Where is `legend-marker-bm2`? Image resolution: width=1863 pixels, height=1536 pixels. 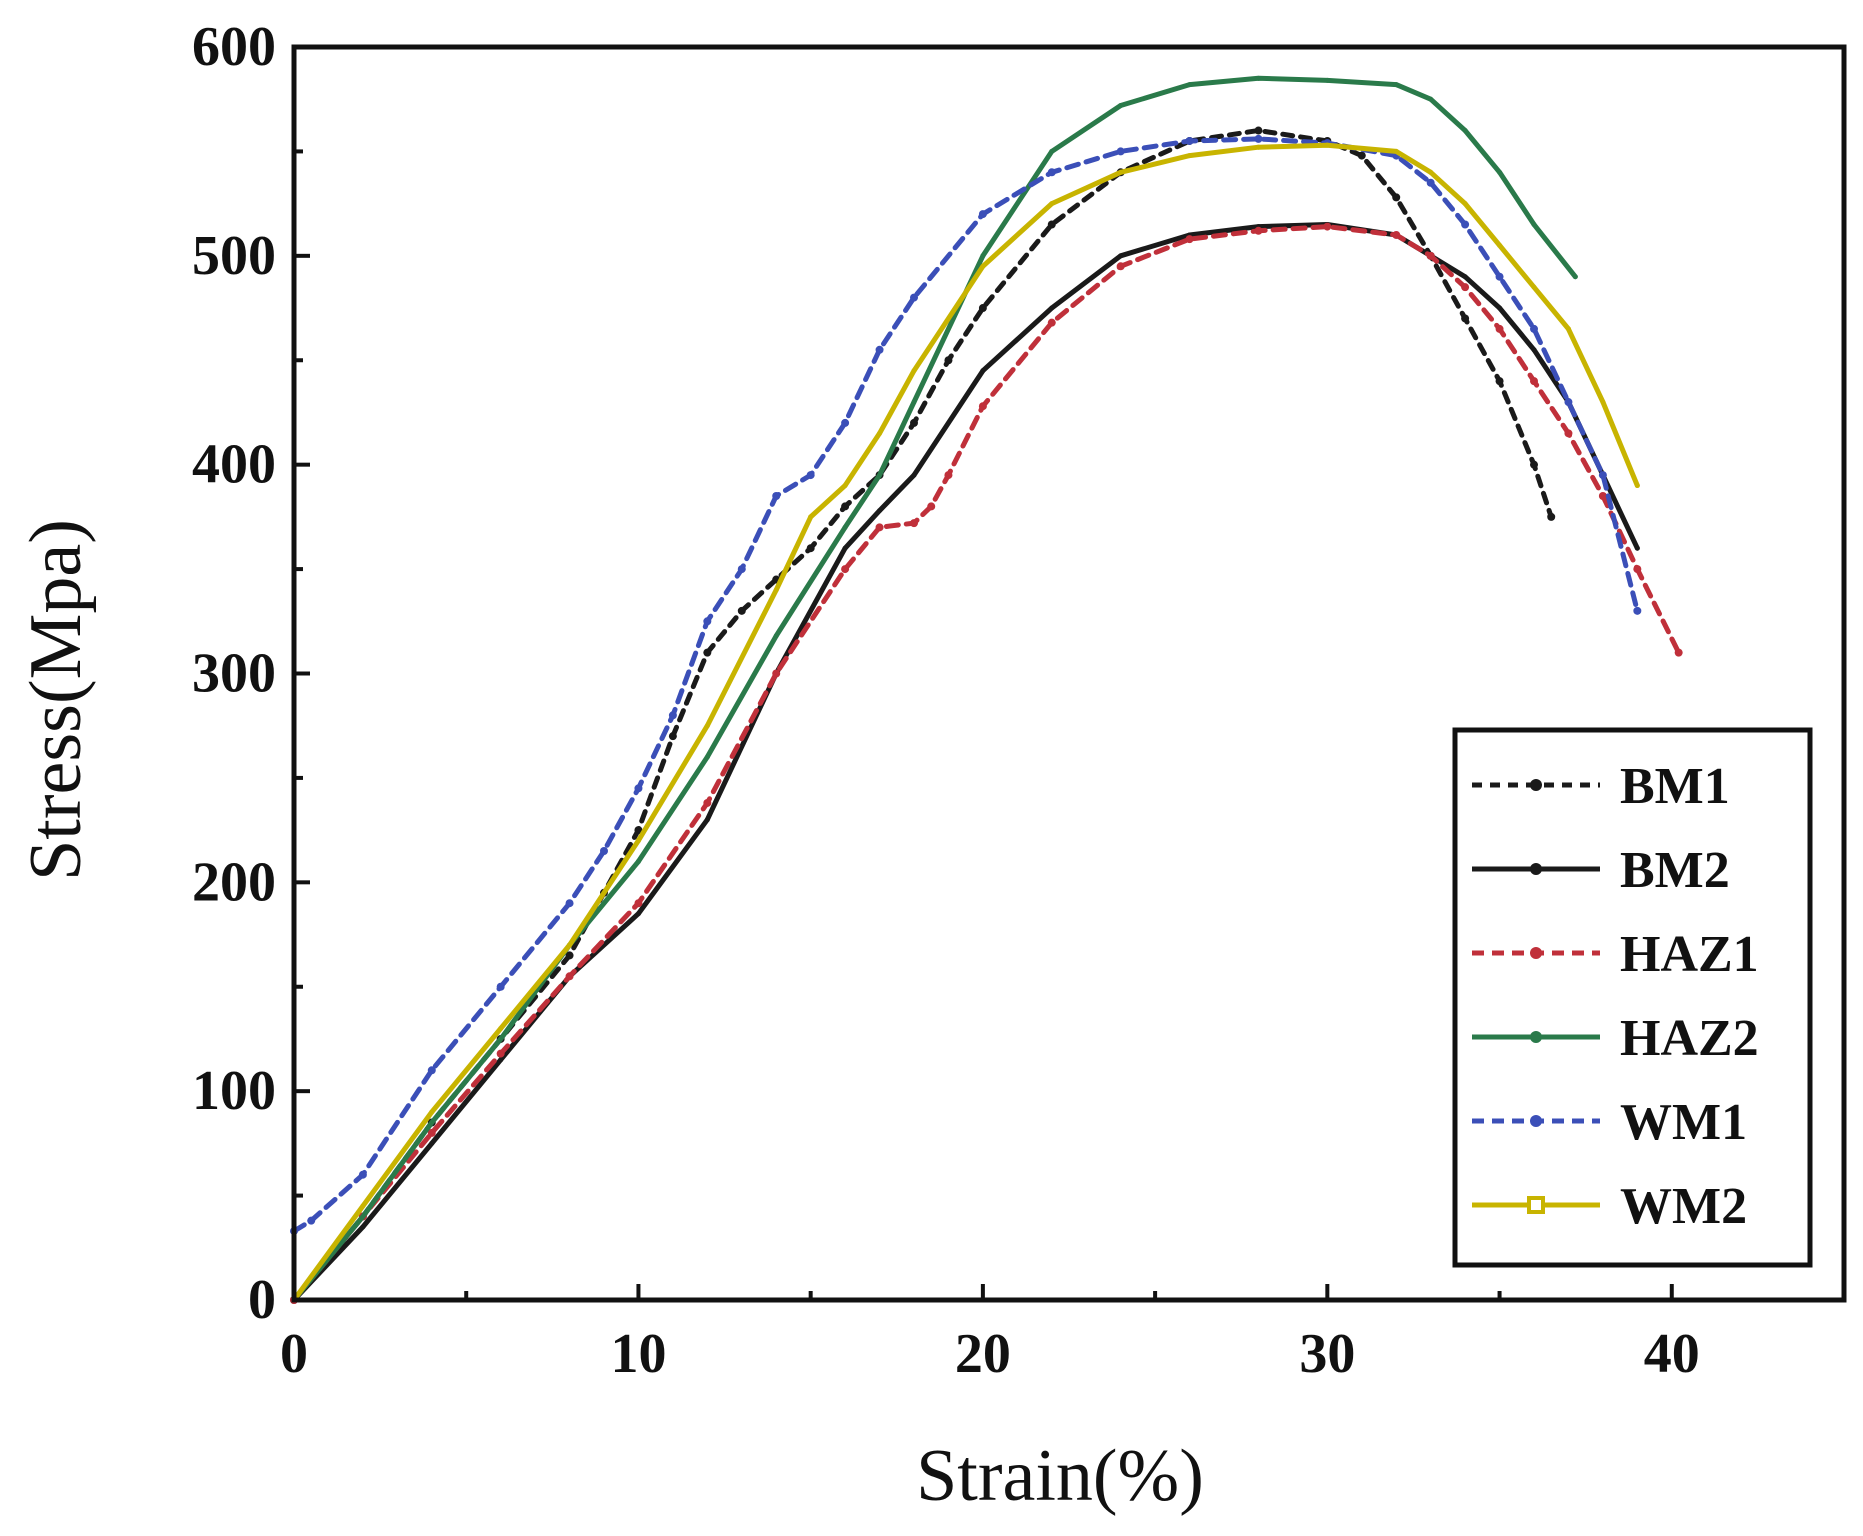
legend-marker-bm2 is located at coordinates (1536, 869).